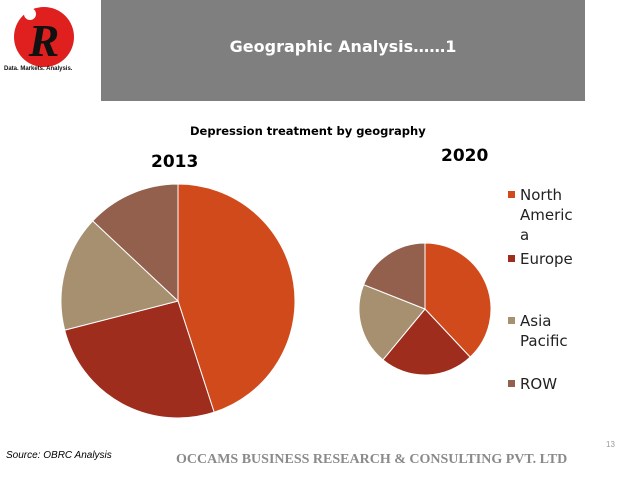  I want to click on legend-label-europe: Europe, so click(546, 259).